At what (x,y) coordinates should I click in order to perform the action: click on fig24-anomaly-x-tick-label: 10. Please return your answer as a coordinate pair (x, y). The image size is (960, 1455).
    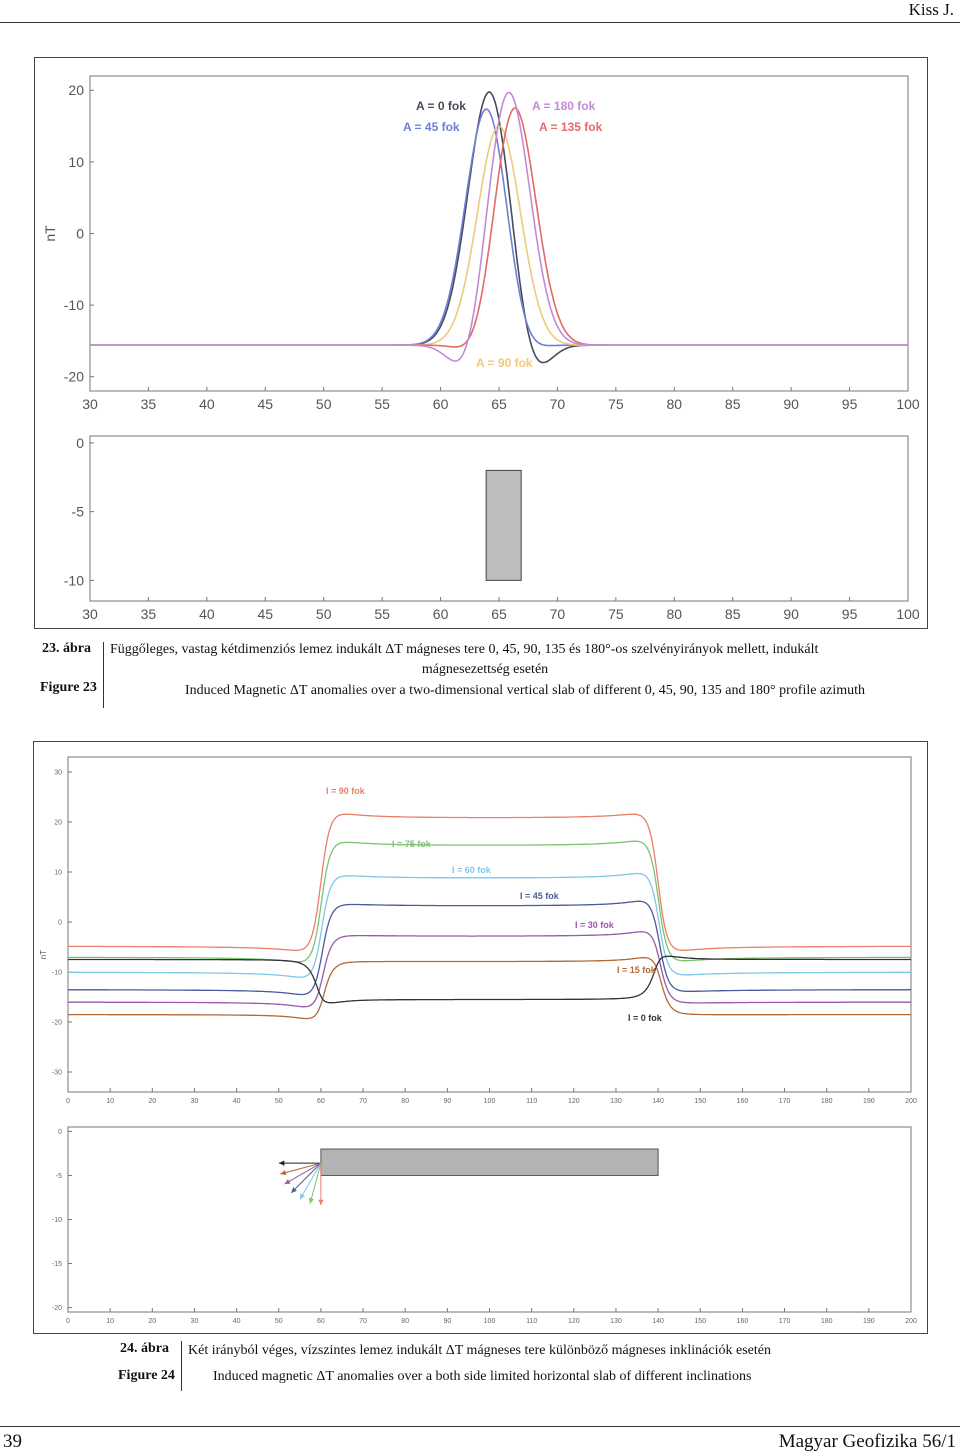
    Looking at the image, I should click on (110, 1101).